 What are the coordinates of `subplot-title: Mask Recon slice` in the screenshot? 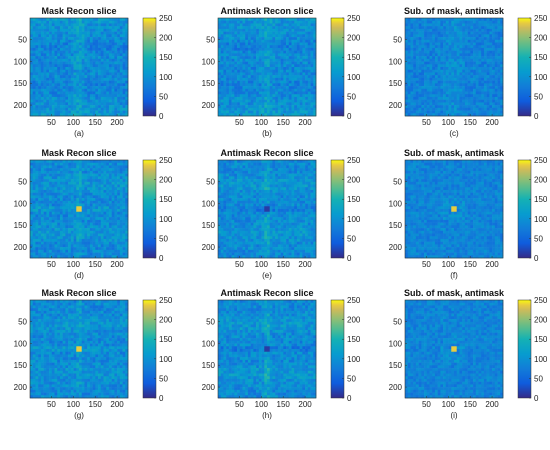 It's located at (78, 153).